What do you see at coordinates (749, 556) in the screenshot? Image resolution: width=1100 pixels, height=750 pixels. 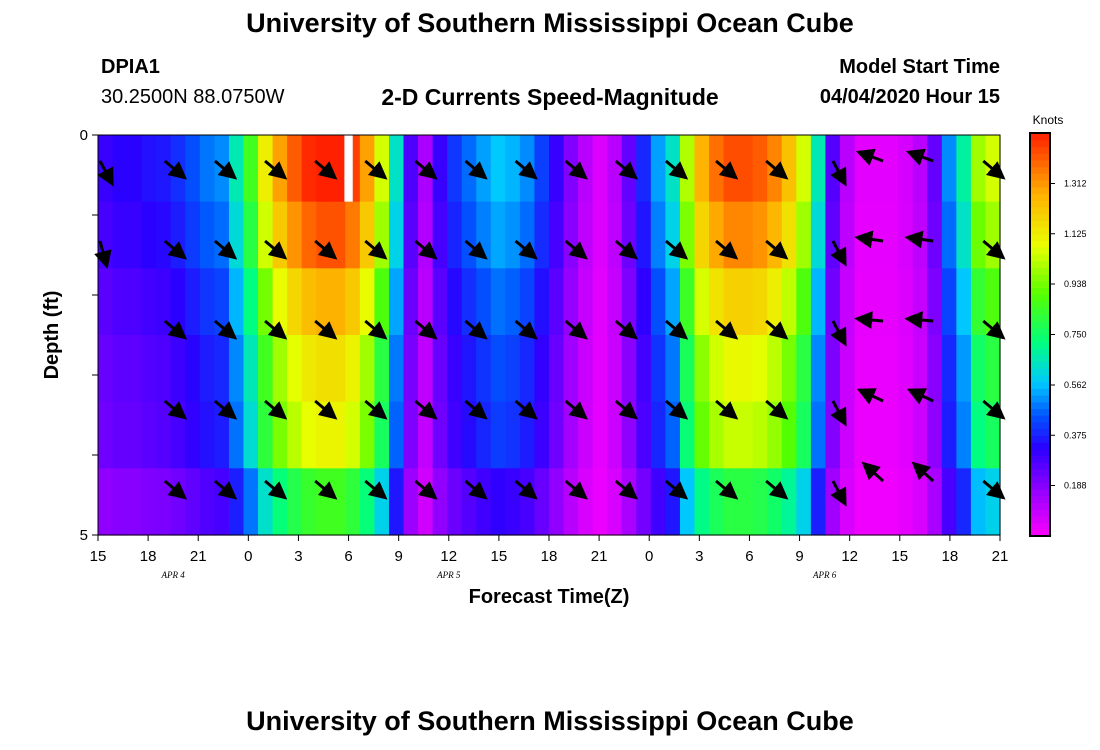 I see `x-tick-label: 6` at bounding box center [749, 556].